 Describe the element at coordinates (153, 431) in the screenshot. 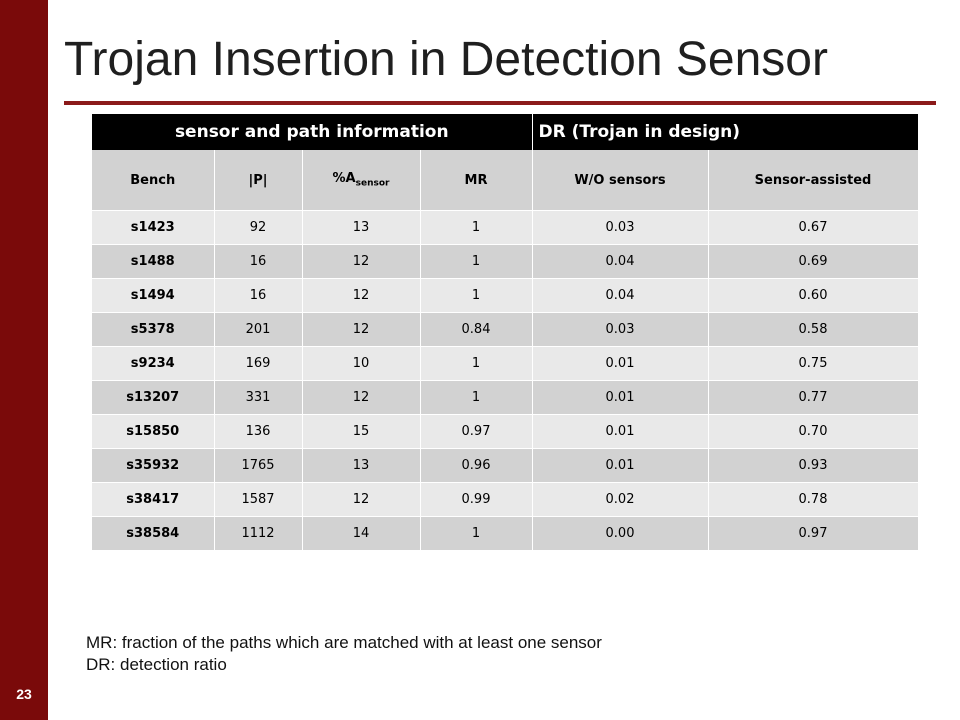

I see `cell-bench: s15850` at that location.